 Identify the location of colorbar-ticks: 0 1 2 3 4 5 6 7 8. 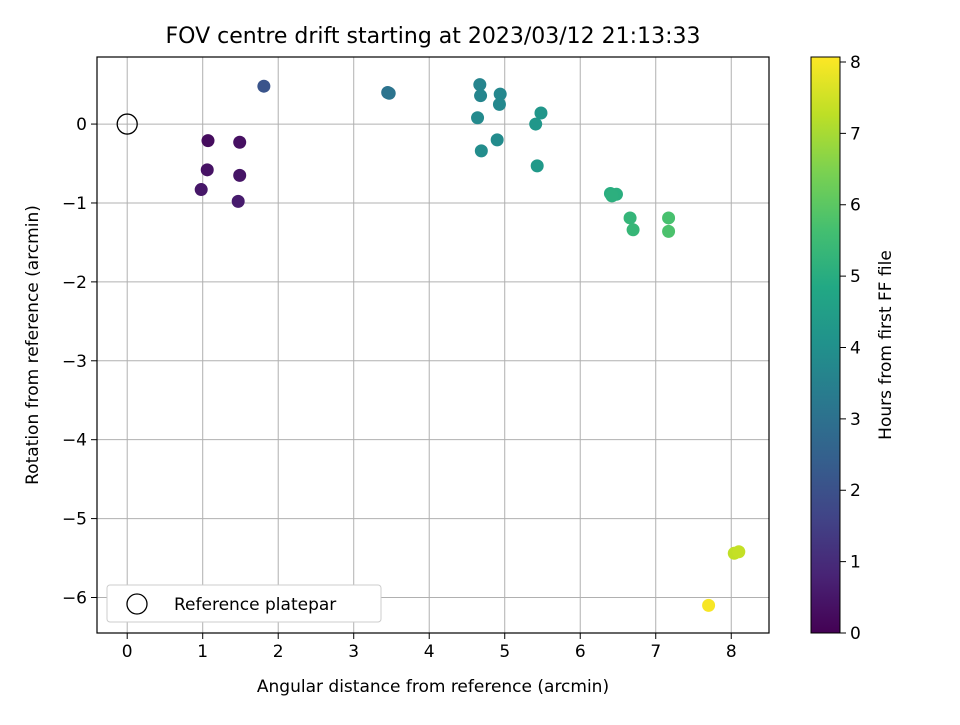
(850, 348).